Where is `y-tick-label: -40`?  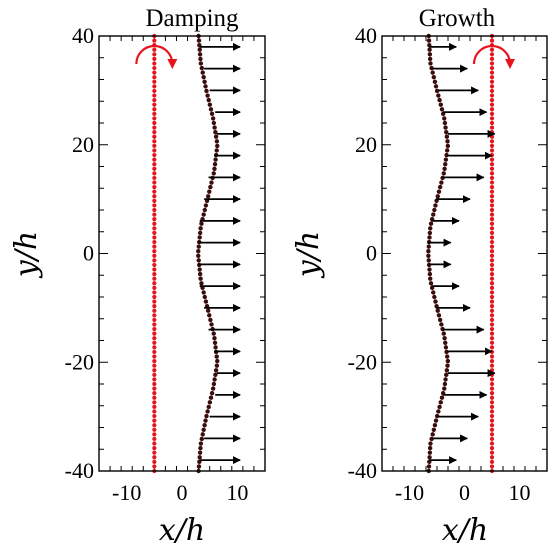
y-tick-label: -40 is located at coordinates (362, 470).